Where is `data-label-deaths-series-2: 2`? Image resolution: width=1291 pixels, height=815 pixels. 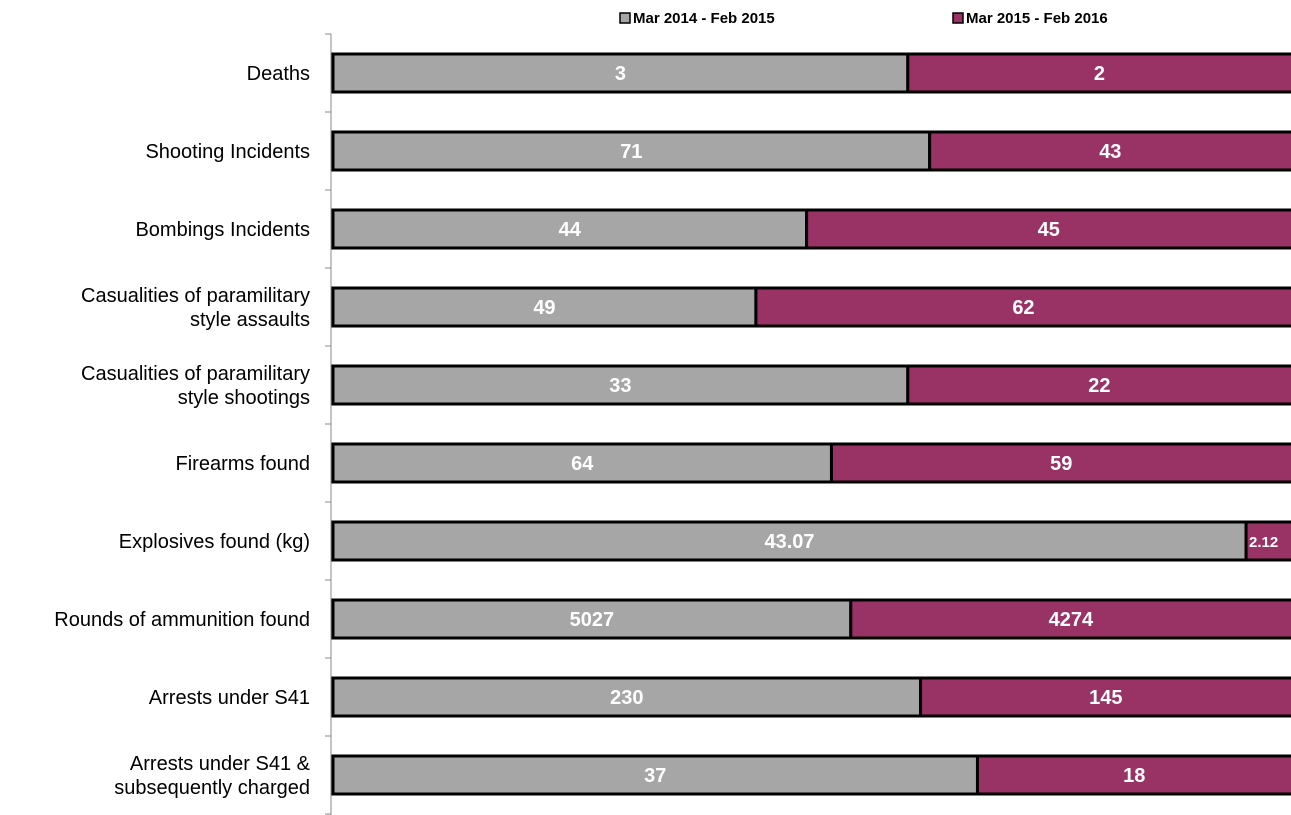
data-label-deaths-series-2: 2 is located at coordinates (1099, 74).